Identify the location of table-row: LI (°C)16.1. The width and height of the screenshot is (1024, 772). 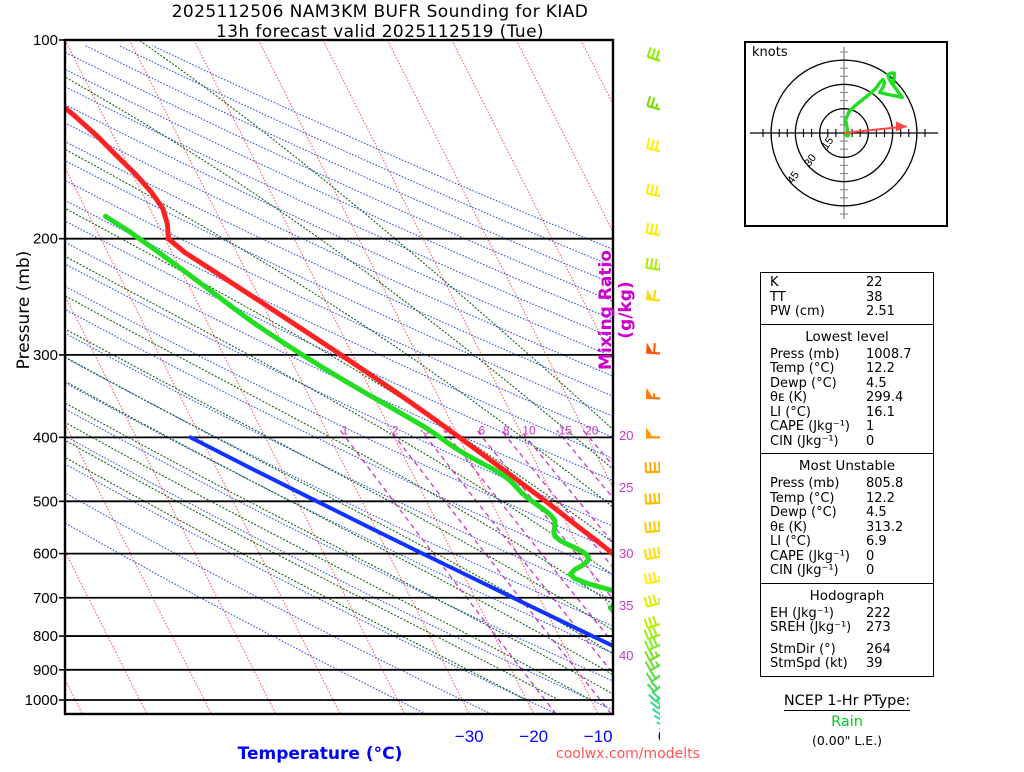
(847, 413).